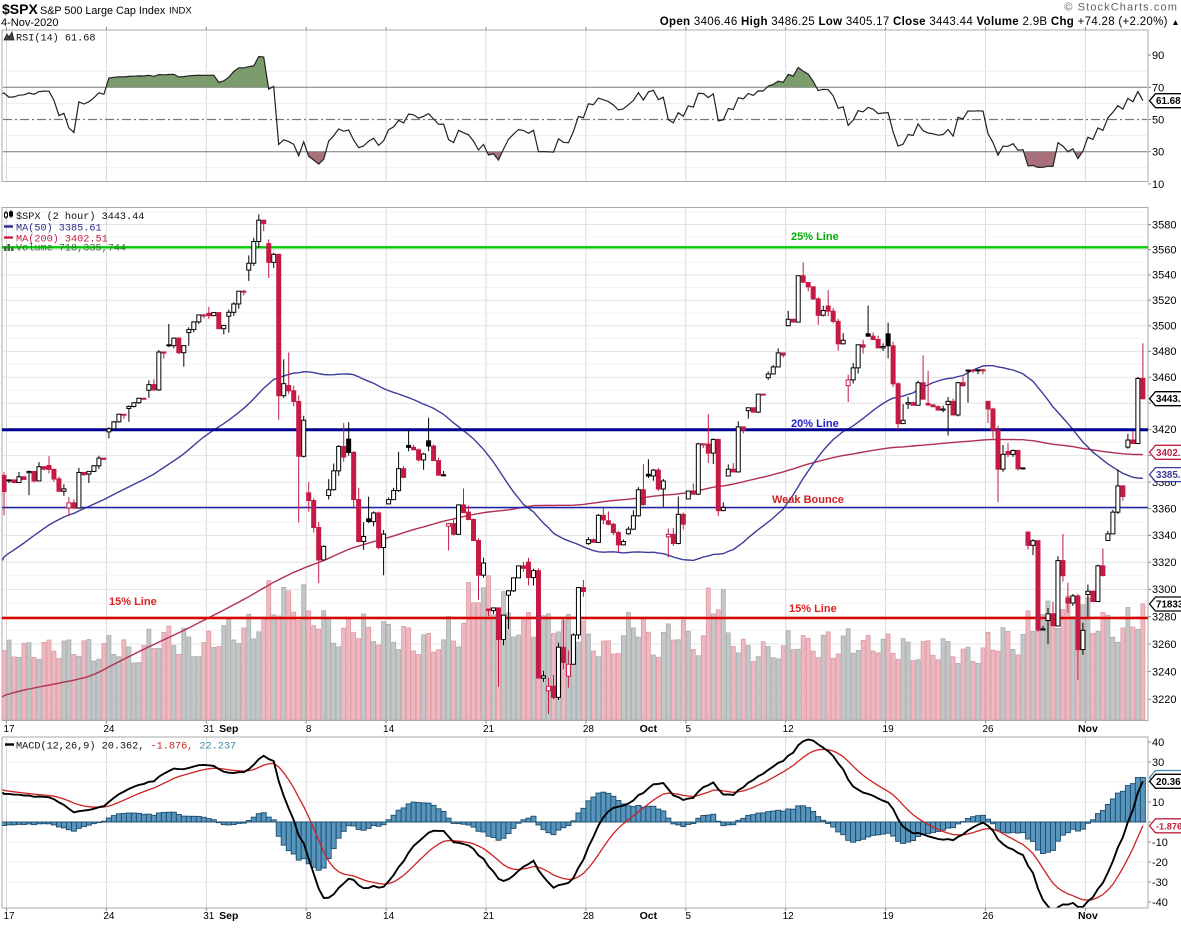 This screenshot has width=1181, height=929. What do you see at coordinates (1168, 453) in the screenshot?
I see `svg-text: 3402.` at bounding box center [1168, 453].